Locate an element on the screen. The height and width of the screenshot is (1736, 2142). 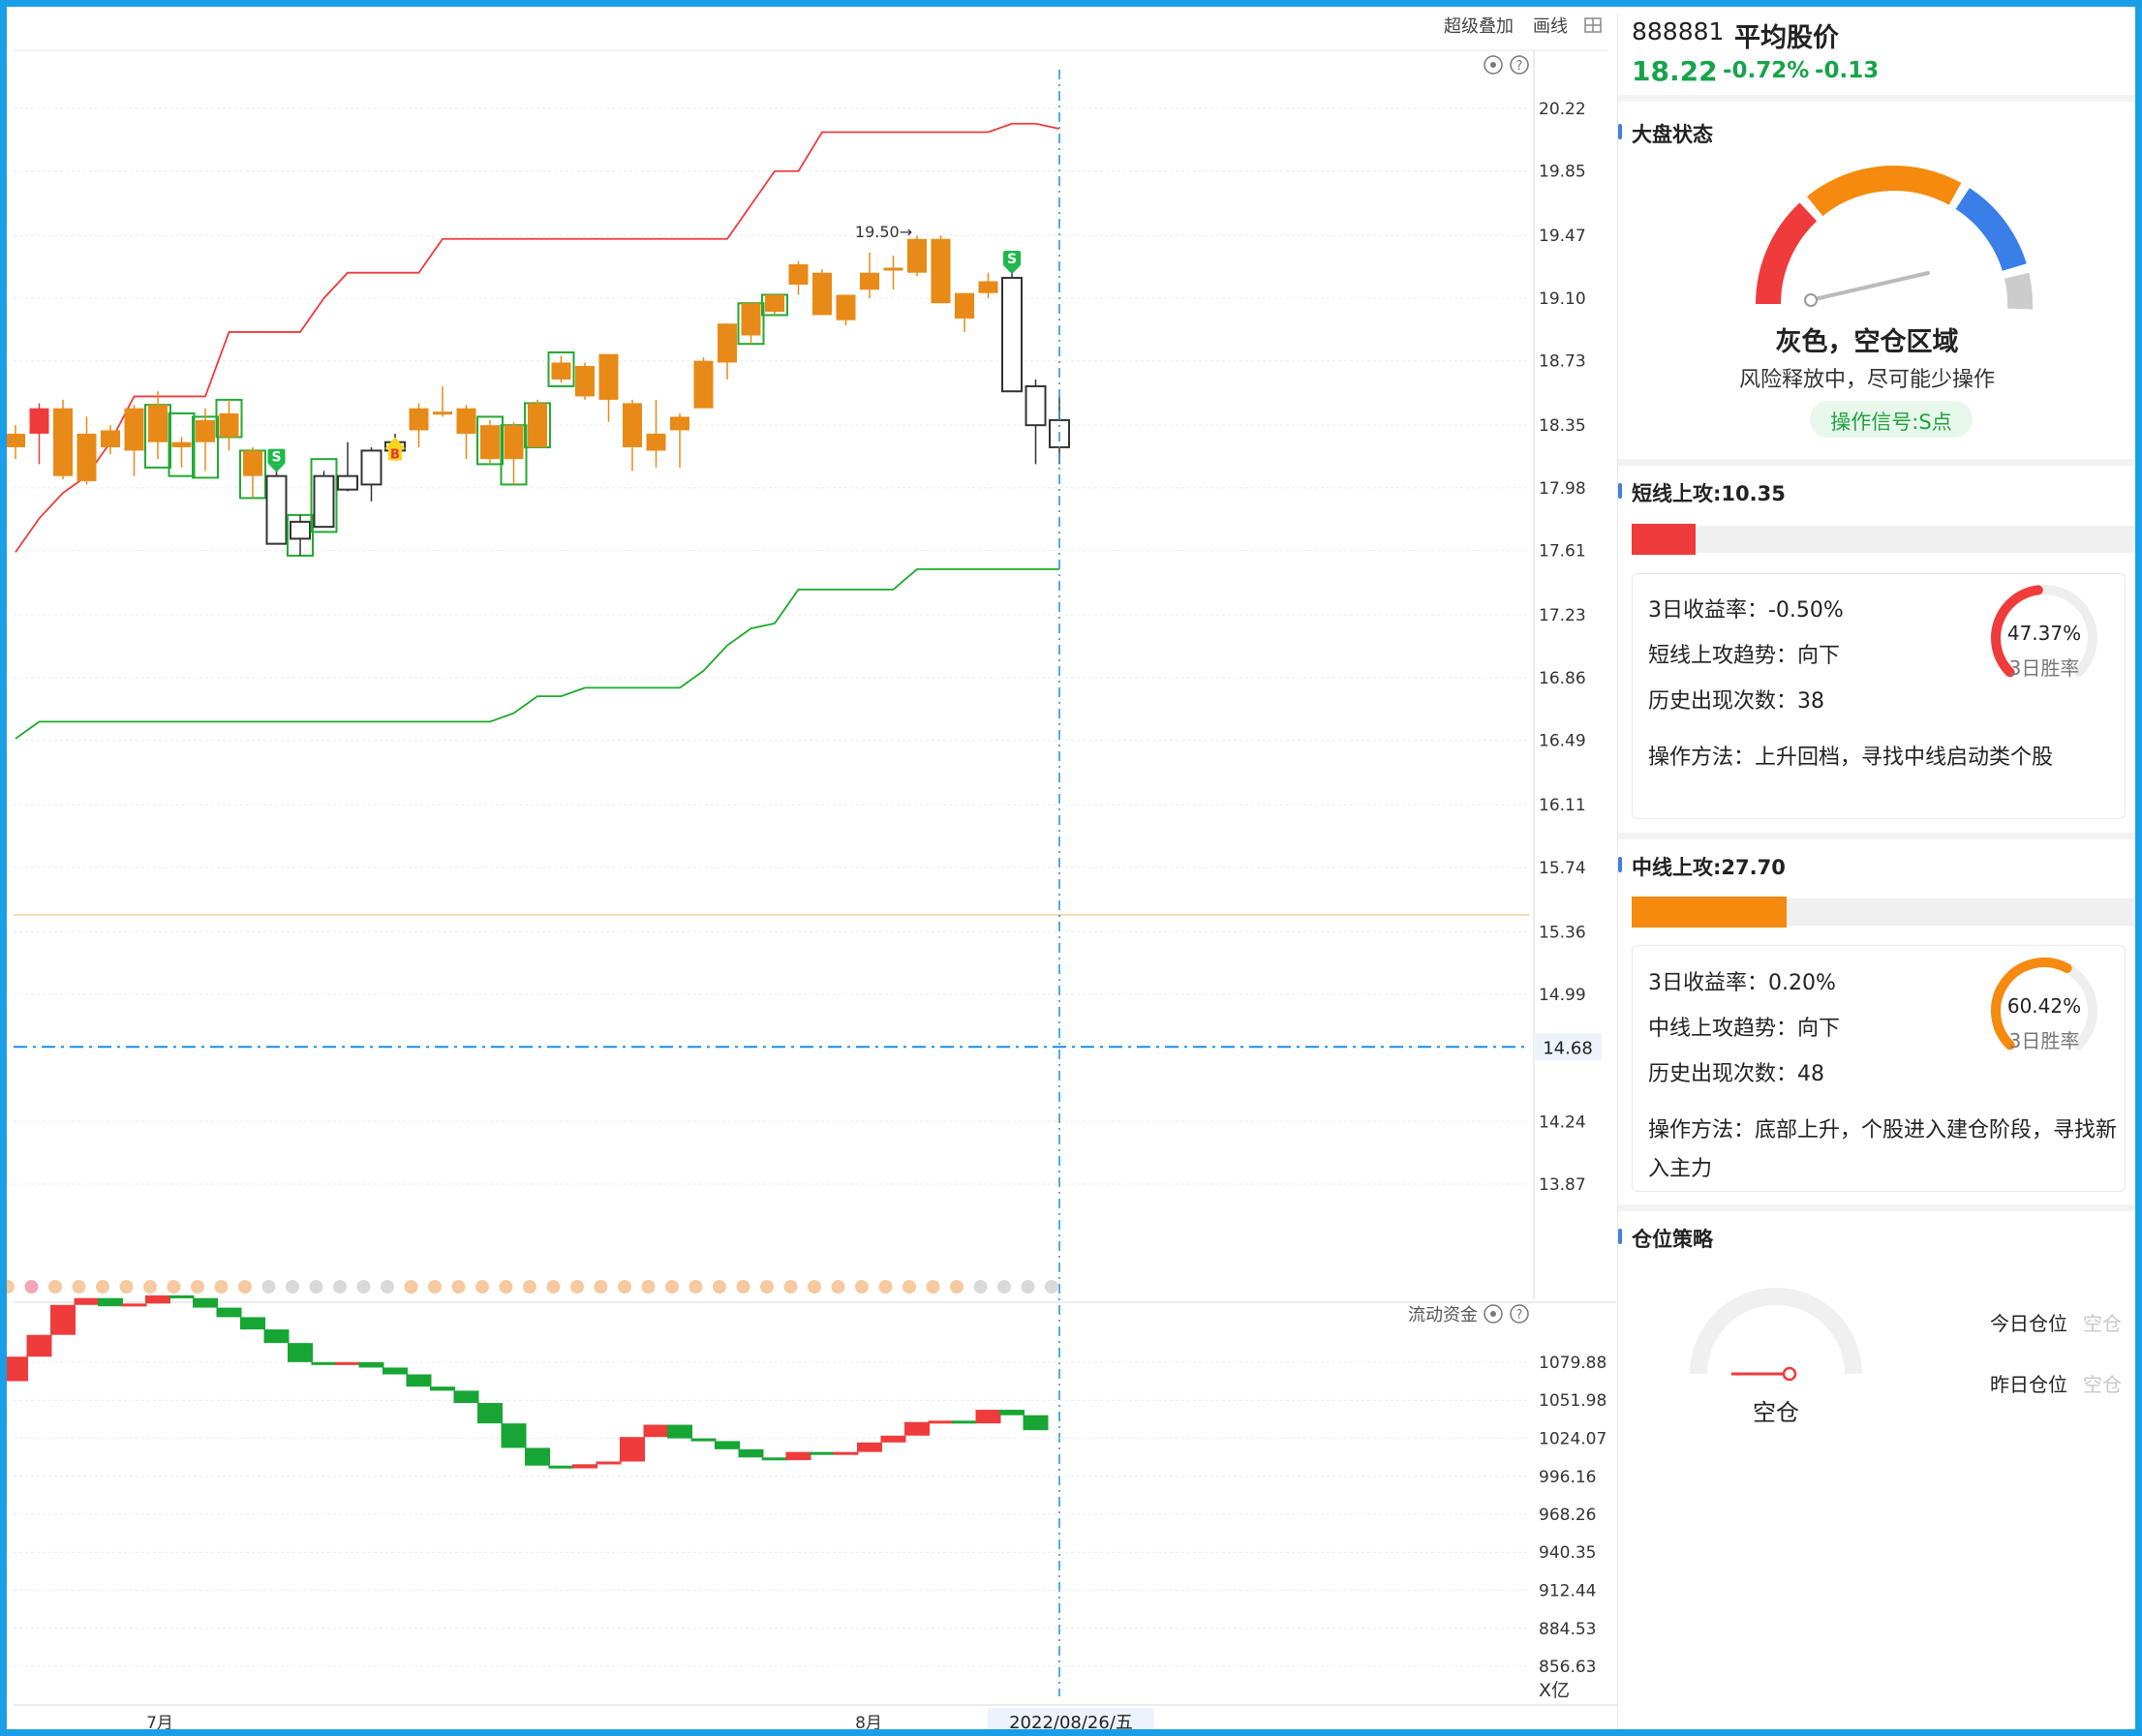
settings-icon-dot is located at coordinates (1493, 65).